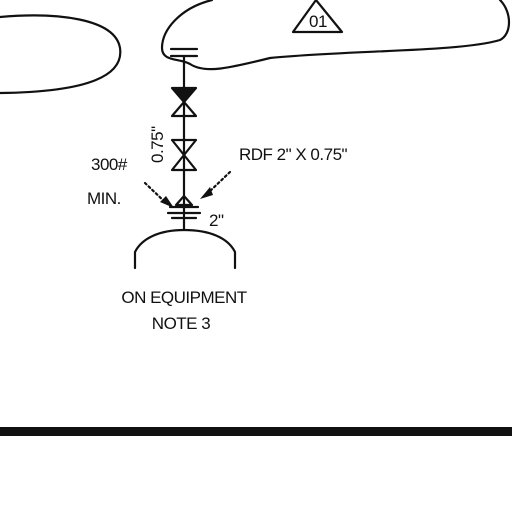 The width and height of the screenshot is (512, 512). Describe the element at coordinates (183, 297) in the screenshot. I see `equipment-label-line1: ON EQUIPMENT` at that location.